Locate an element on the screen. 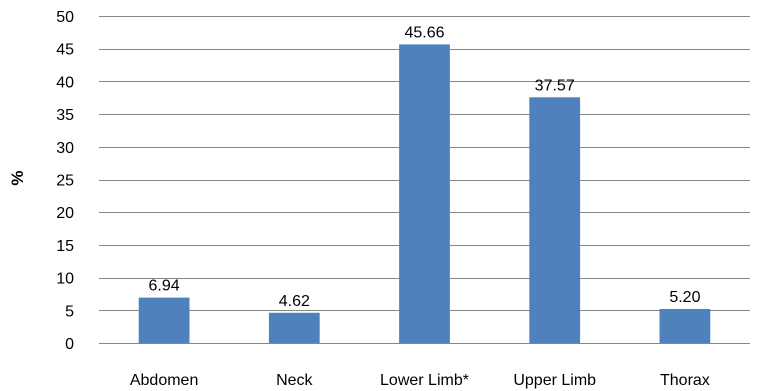 Image resolution: width=769 pixels, height=391 pixels. y-tick-label: 10 is located at coordinates (65, 279).